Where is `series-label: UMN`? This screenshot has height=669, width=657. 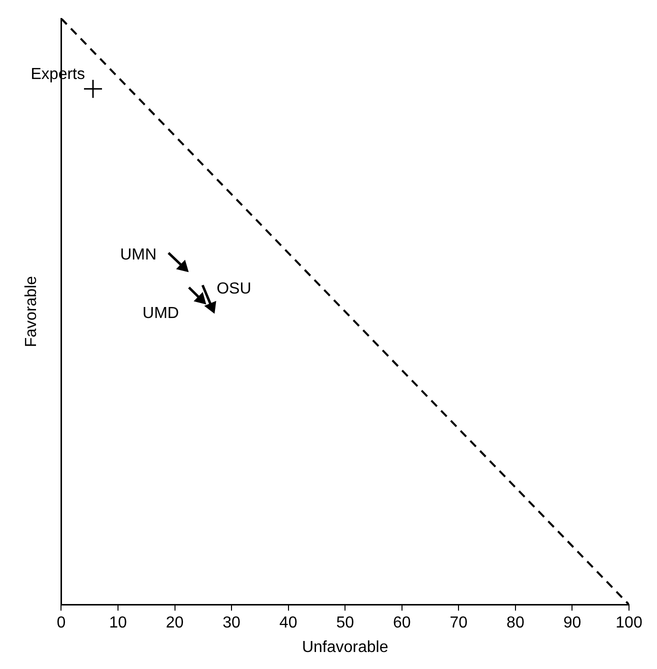
series-label: UMN is located at coordinates (138, 255).